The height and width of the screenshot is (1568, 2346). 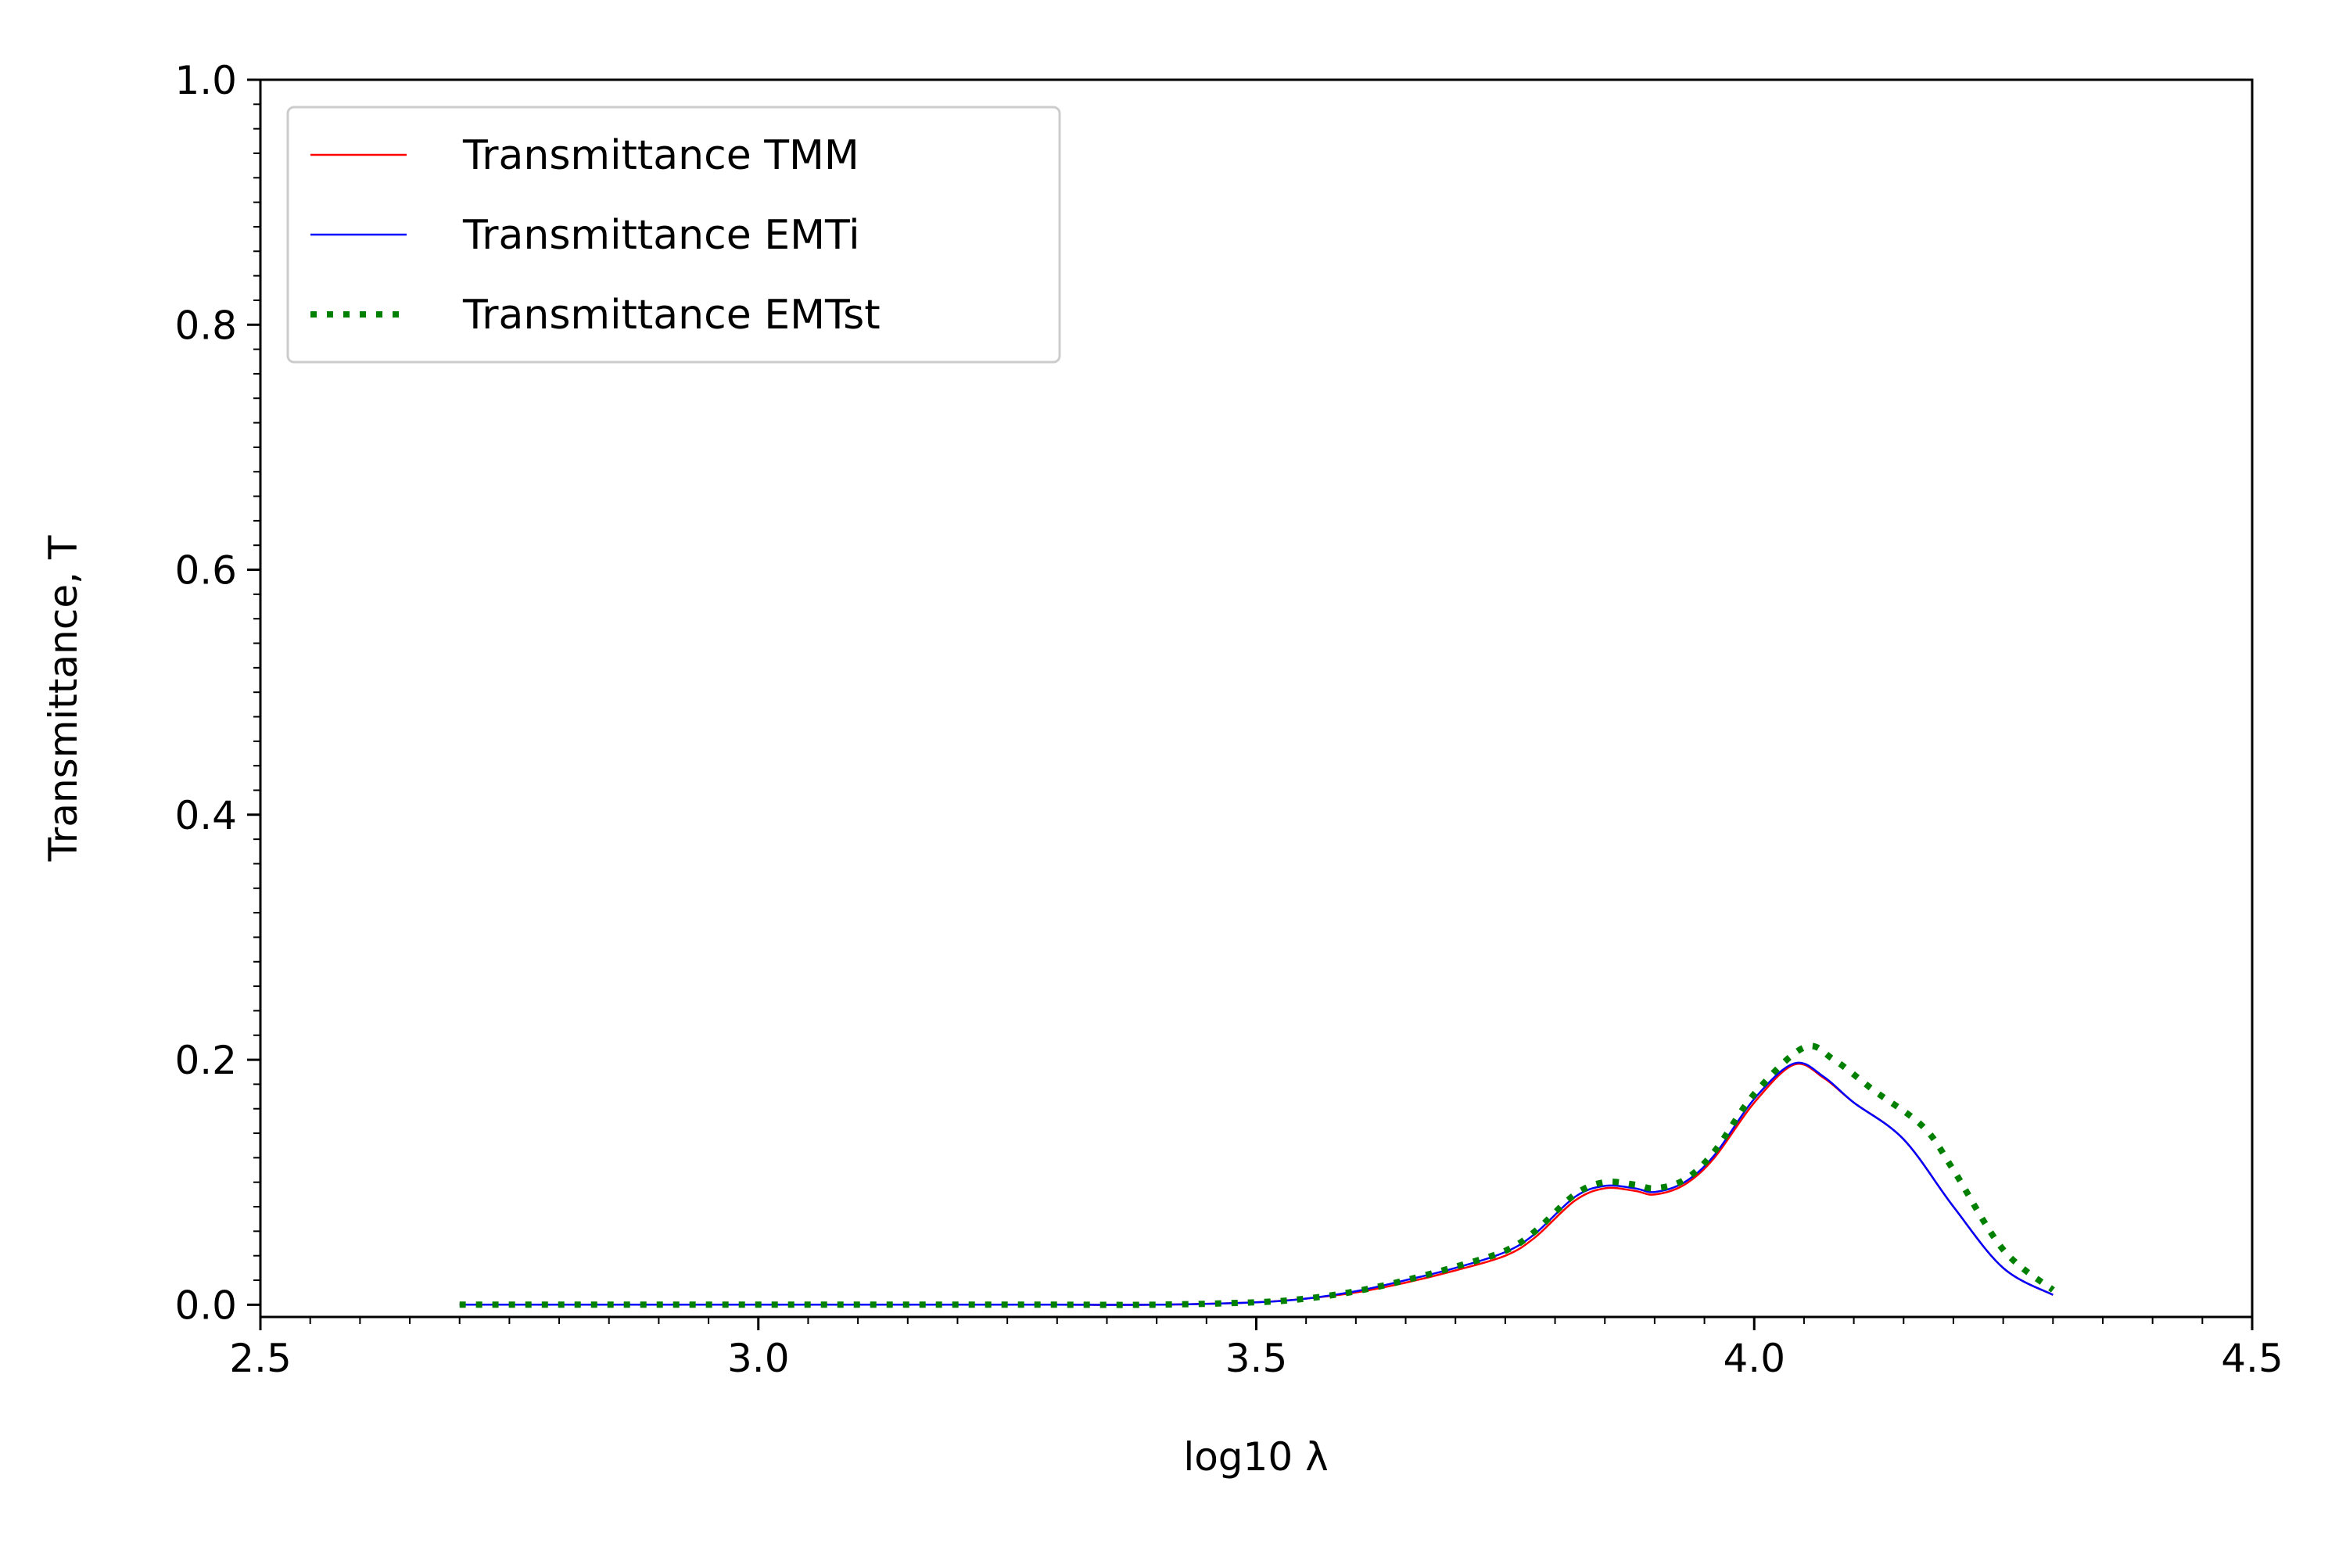 I want to click on x-tick-label: 3.5, so click(x=1256, y=1358).